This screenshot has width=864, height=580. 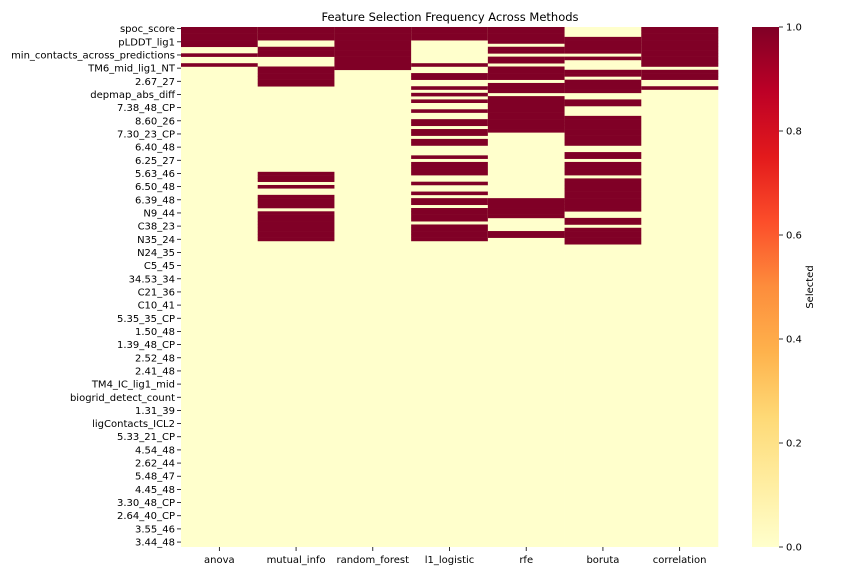 I want to click on column-random-forest, so click(x=373, y=287).